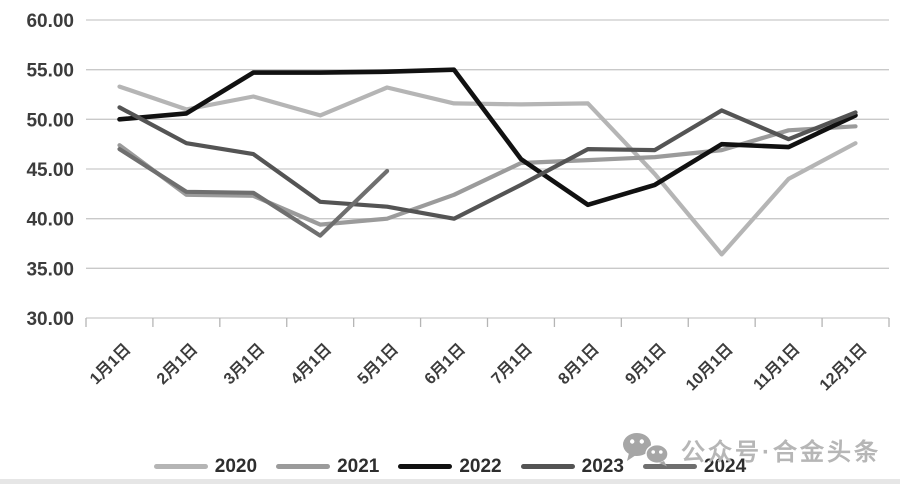 This screenshot has width=900, height=484. I want to click on x-axis-label: 7月1日, so click(512, 364).